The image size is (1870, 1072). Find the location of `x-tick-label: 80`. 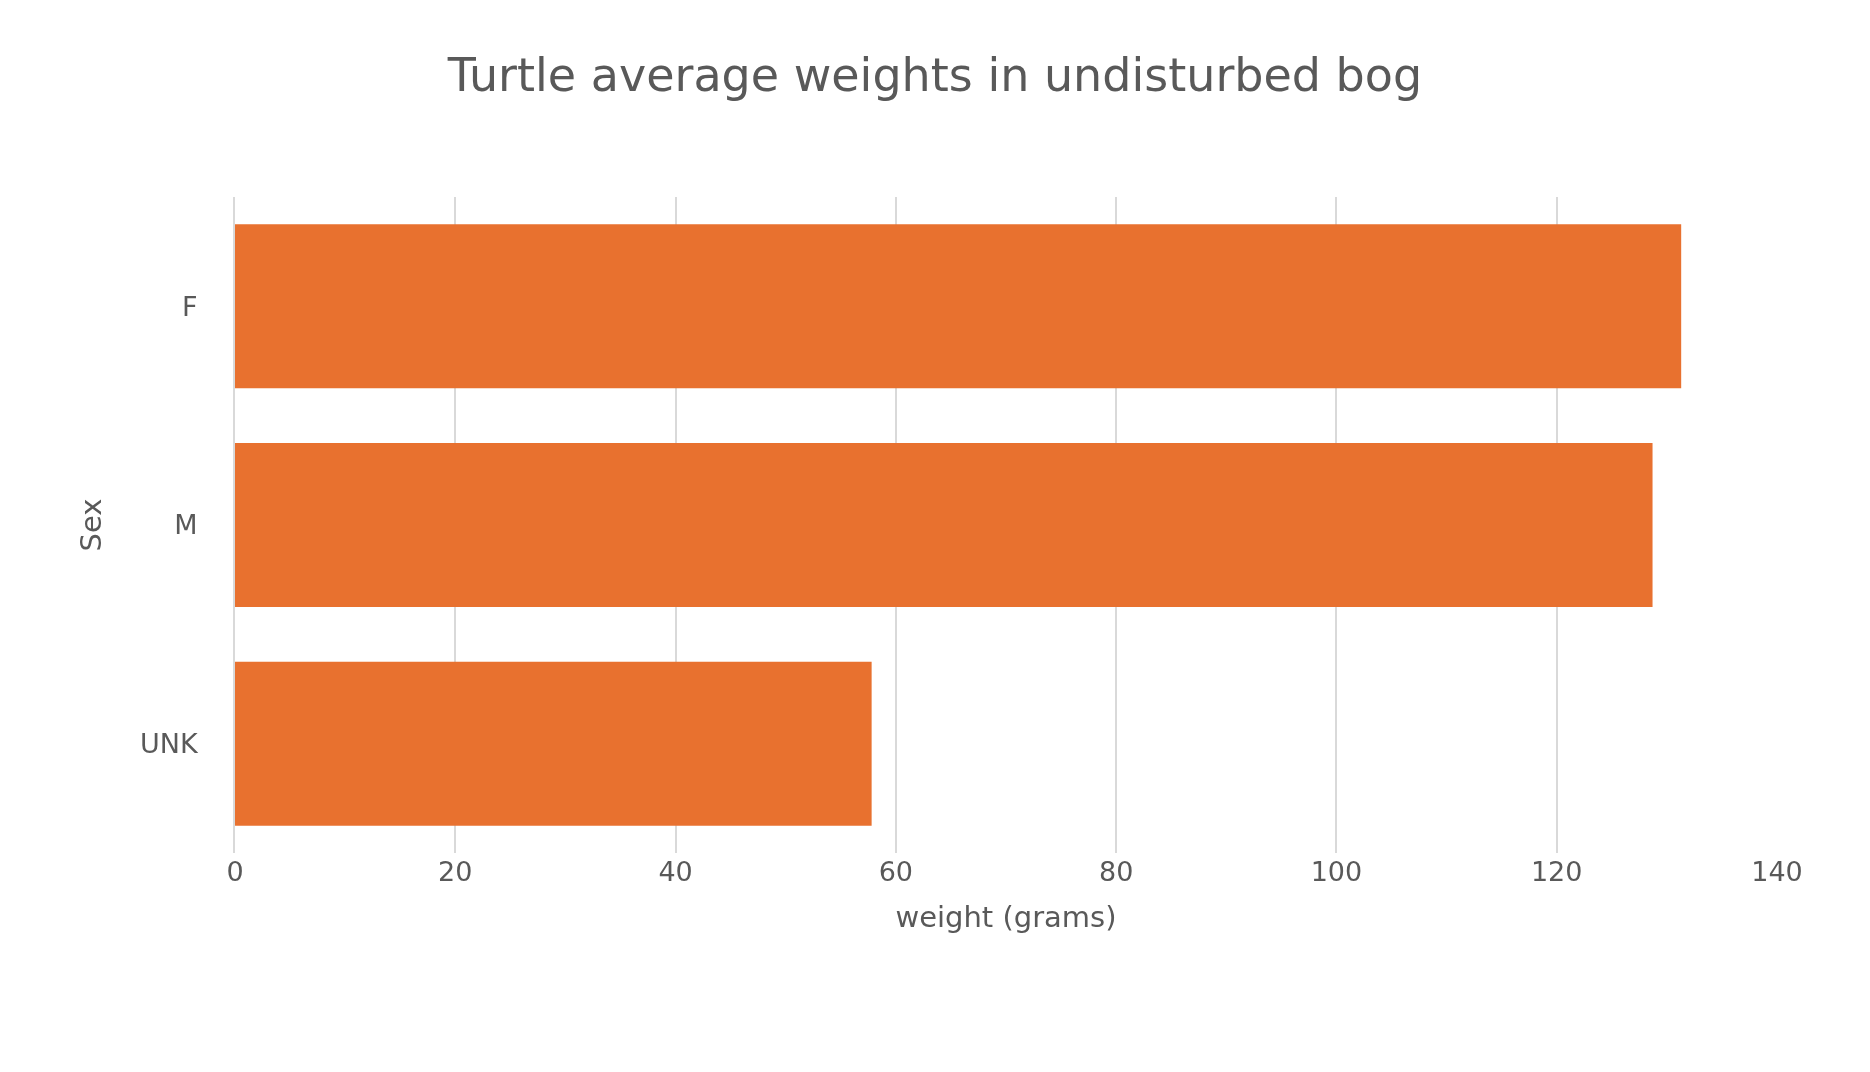

x-tick-label: 80 is located at coordinates (1116, 871).